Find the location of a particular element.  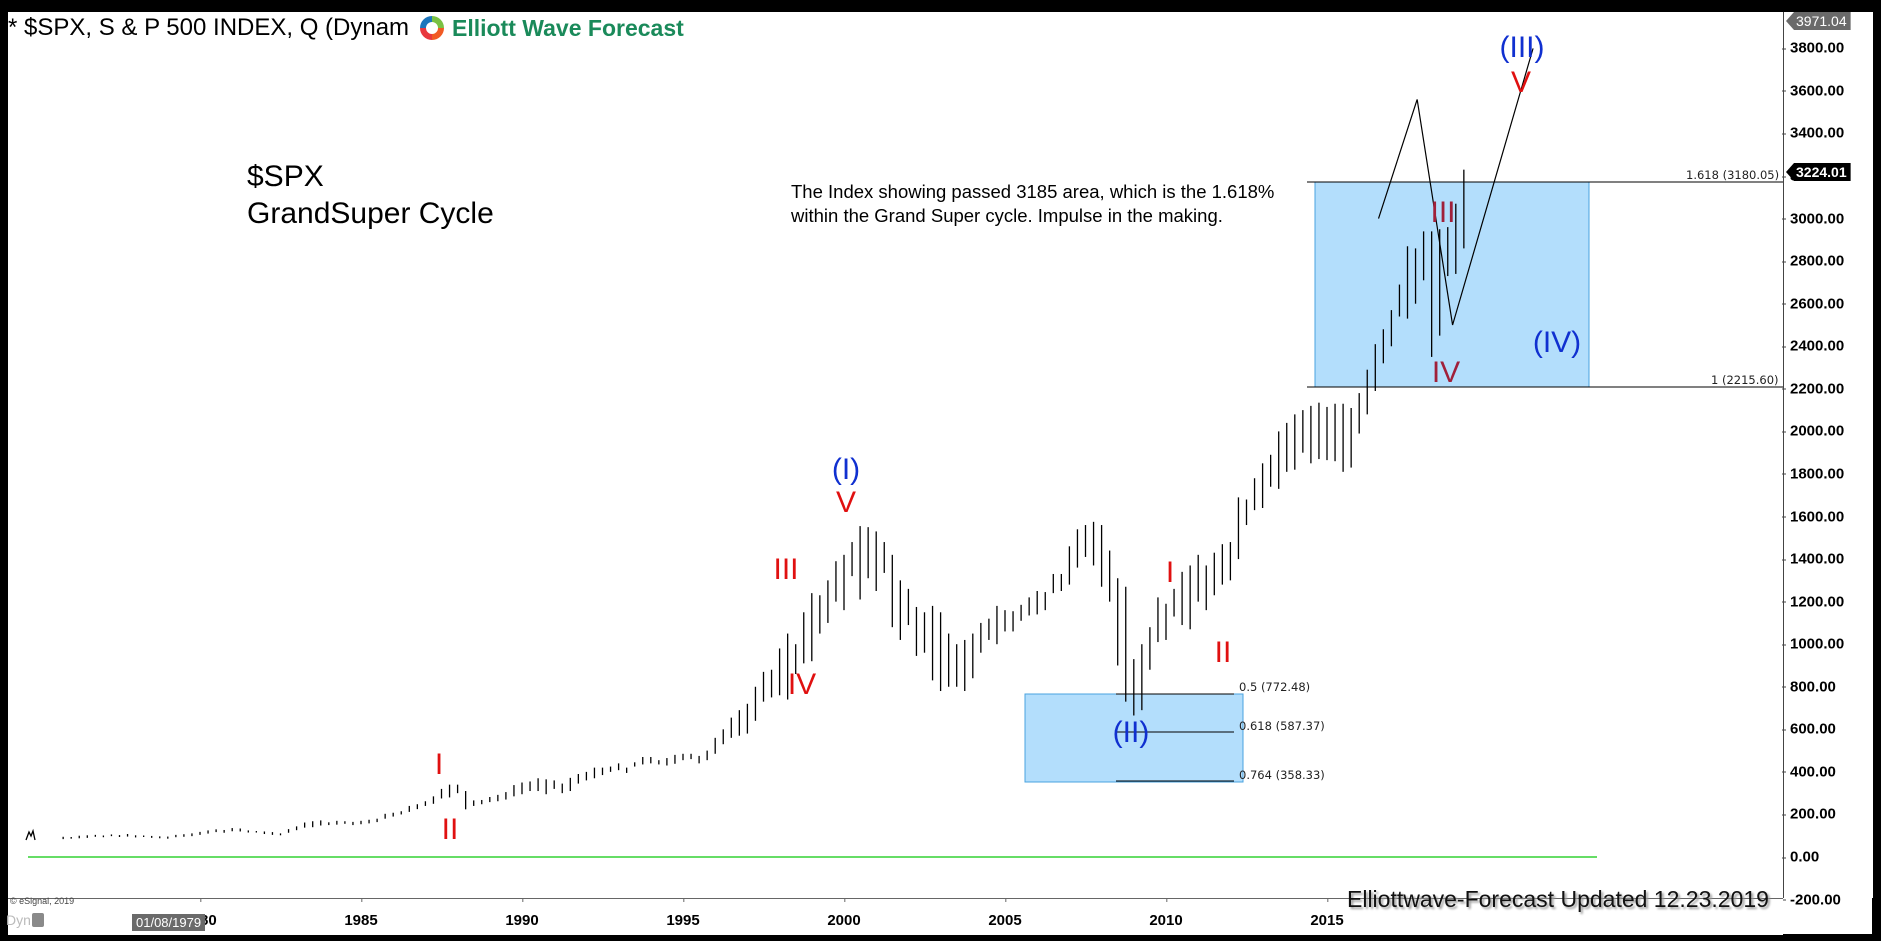

y-tick-label: 2400.00 is located at coordinates (1813, 346).